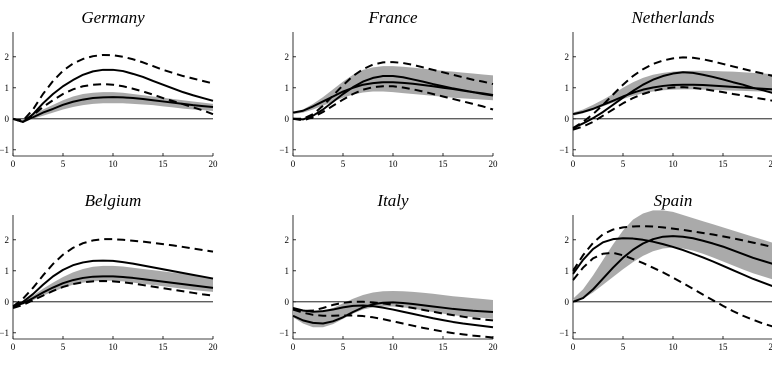 This screenshot has width=772, height=365. I want to click on panel-title: France, so click(393, 17).